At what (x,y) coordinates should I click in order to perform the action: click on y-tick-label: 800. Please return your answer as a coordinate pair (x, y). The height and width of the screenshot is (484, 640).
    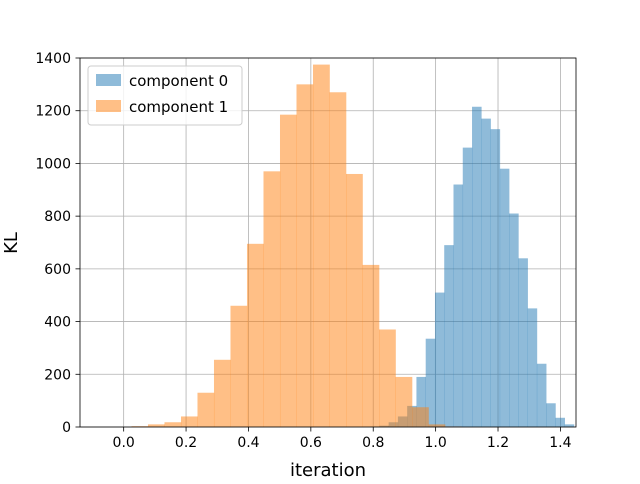
    Looking at the image, I should click on (57, 217).